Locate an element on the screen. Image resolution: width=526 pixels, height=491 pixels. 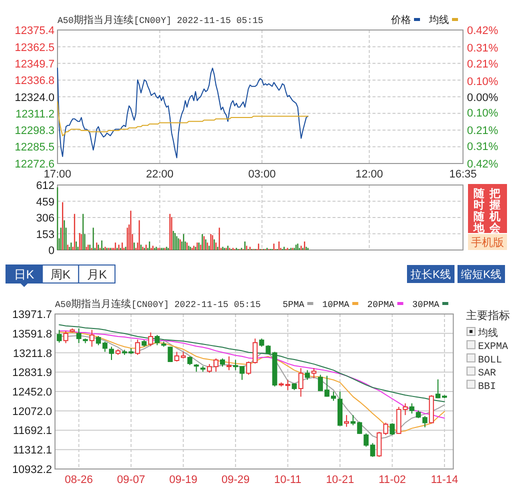
y-tick-label: 12831.9 is located at coordinates (32, 373).